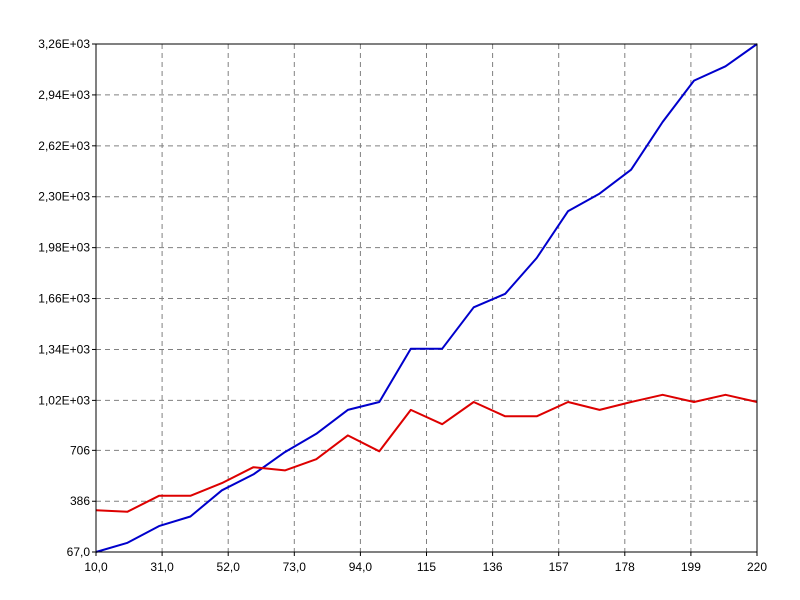 The height and width of the screenshot is (600, 800). What do you see at coordinates (559, 567) in the screenshot?
I see `x-tick-label: 157` at bounding box center [559, 567].